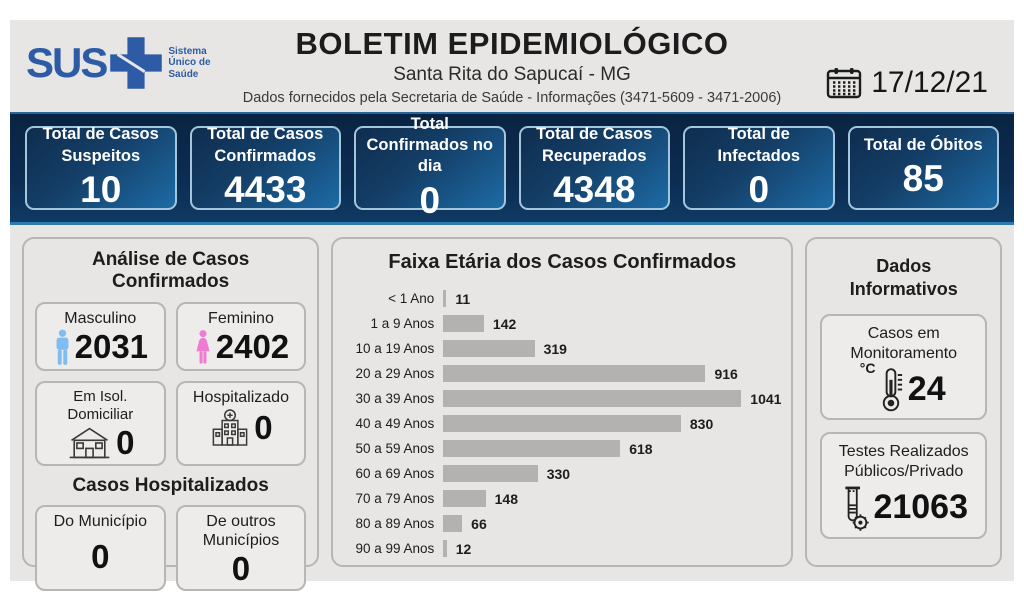  I want to click on feminino-label: Feminino, so click(241, 318).